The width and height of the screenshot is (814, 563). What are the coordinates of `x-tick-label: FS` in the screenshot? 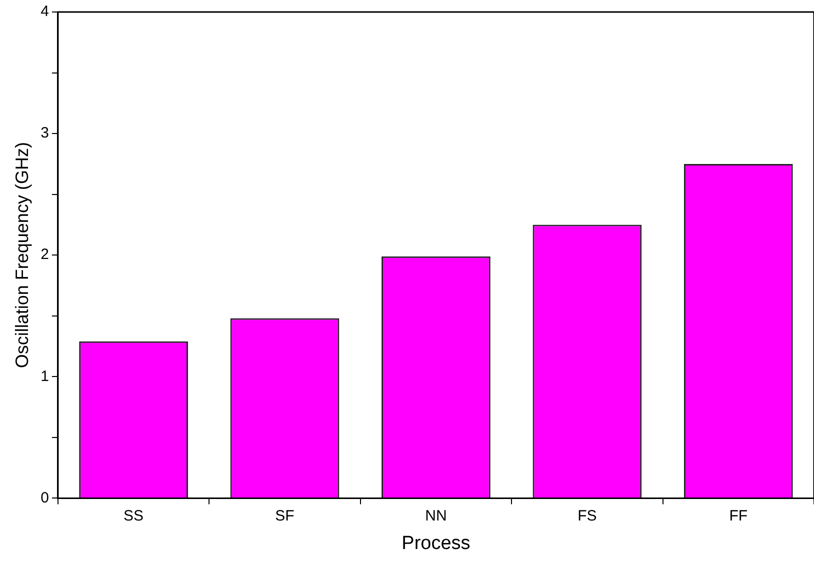 It's located at (587, 515).